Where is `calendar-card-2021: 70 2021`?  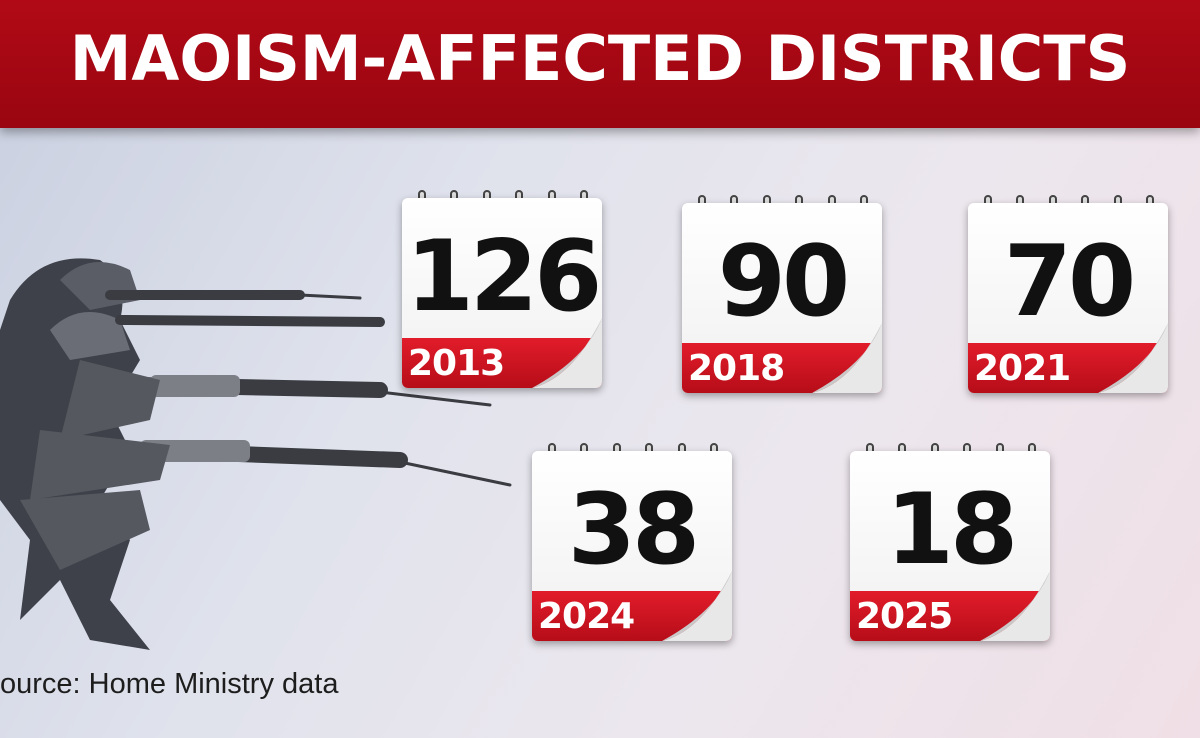 calendar-card-2021: 70 2021 is located at coordinates (1068, 295).